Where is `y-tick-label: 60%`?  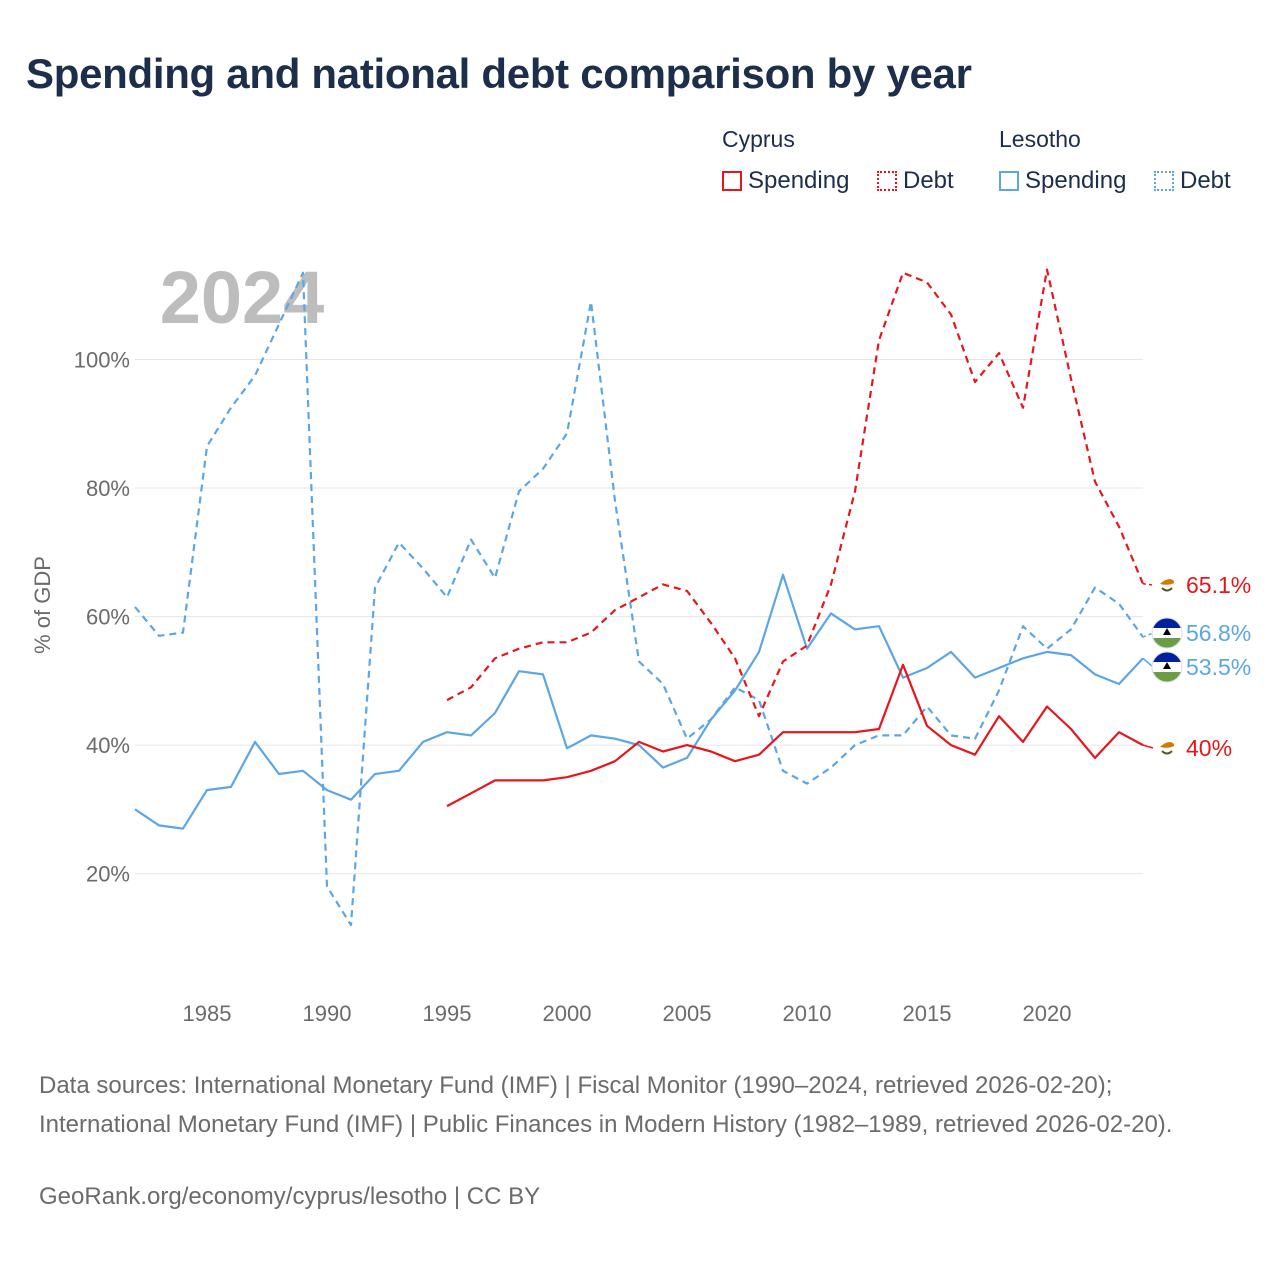 y-tick-label: 60% is located at coordinates (108, 617).